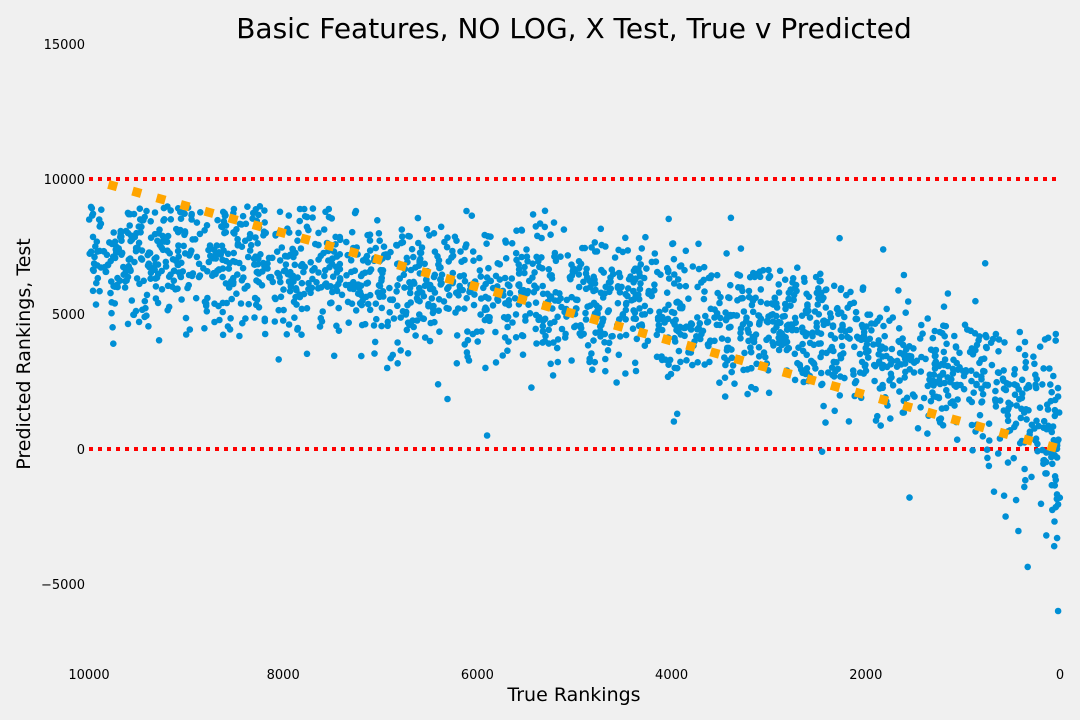 The height and width of the screenshot is (720, 1080). I want to click on x-tick-label: 4000, so click(671, 675).